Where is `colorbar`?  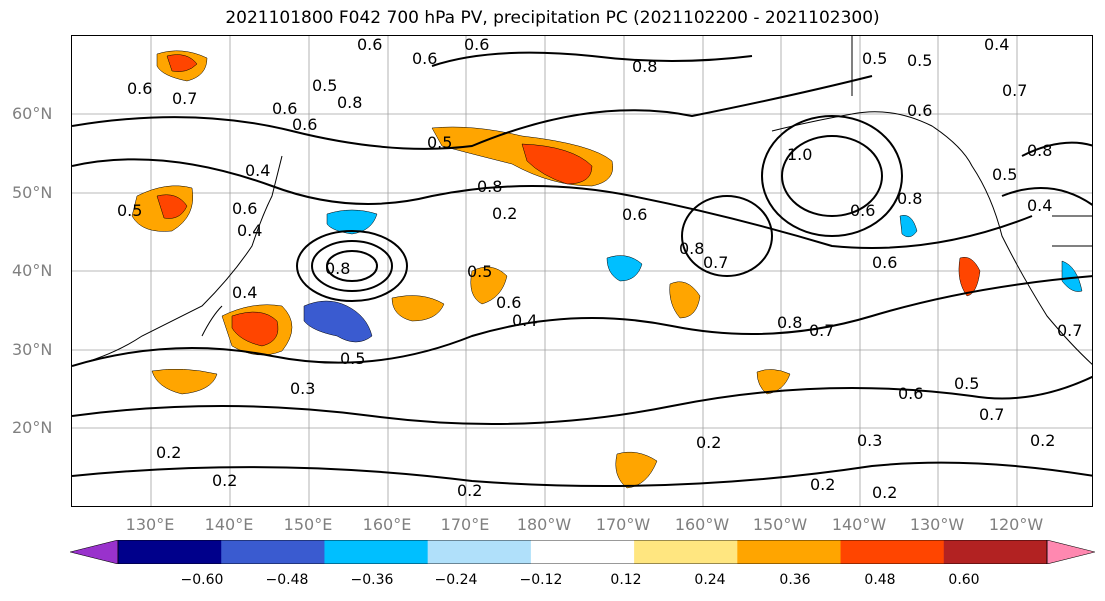
colorbar is located at coordinates (582, 552).